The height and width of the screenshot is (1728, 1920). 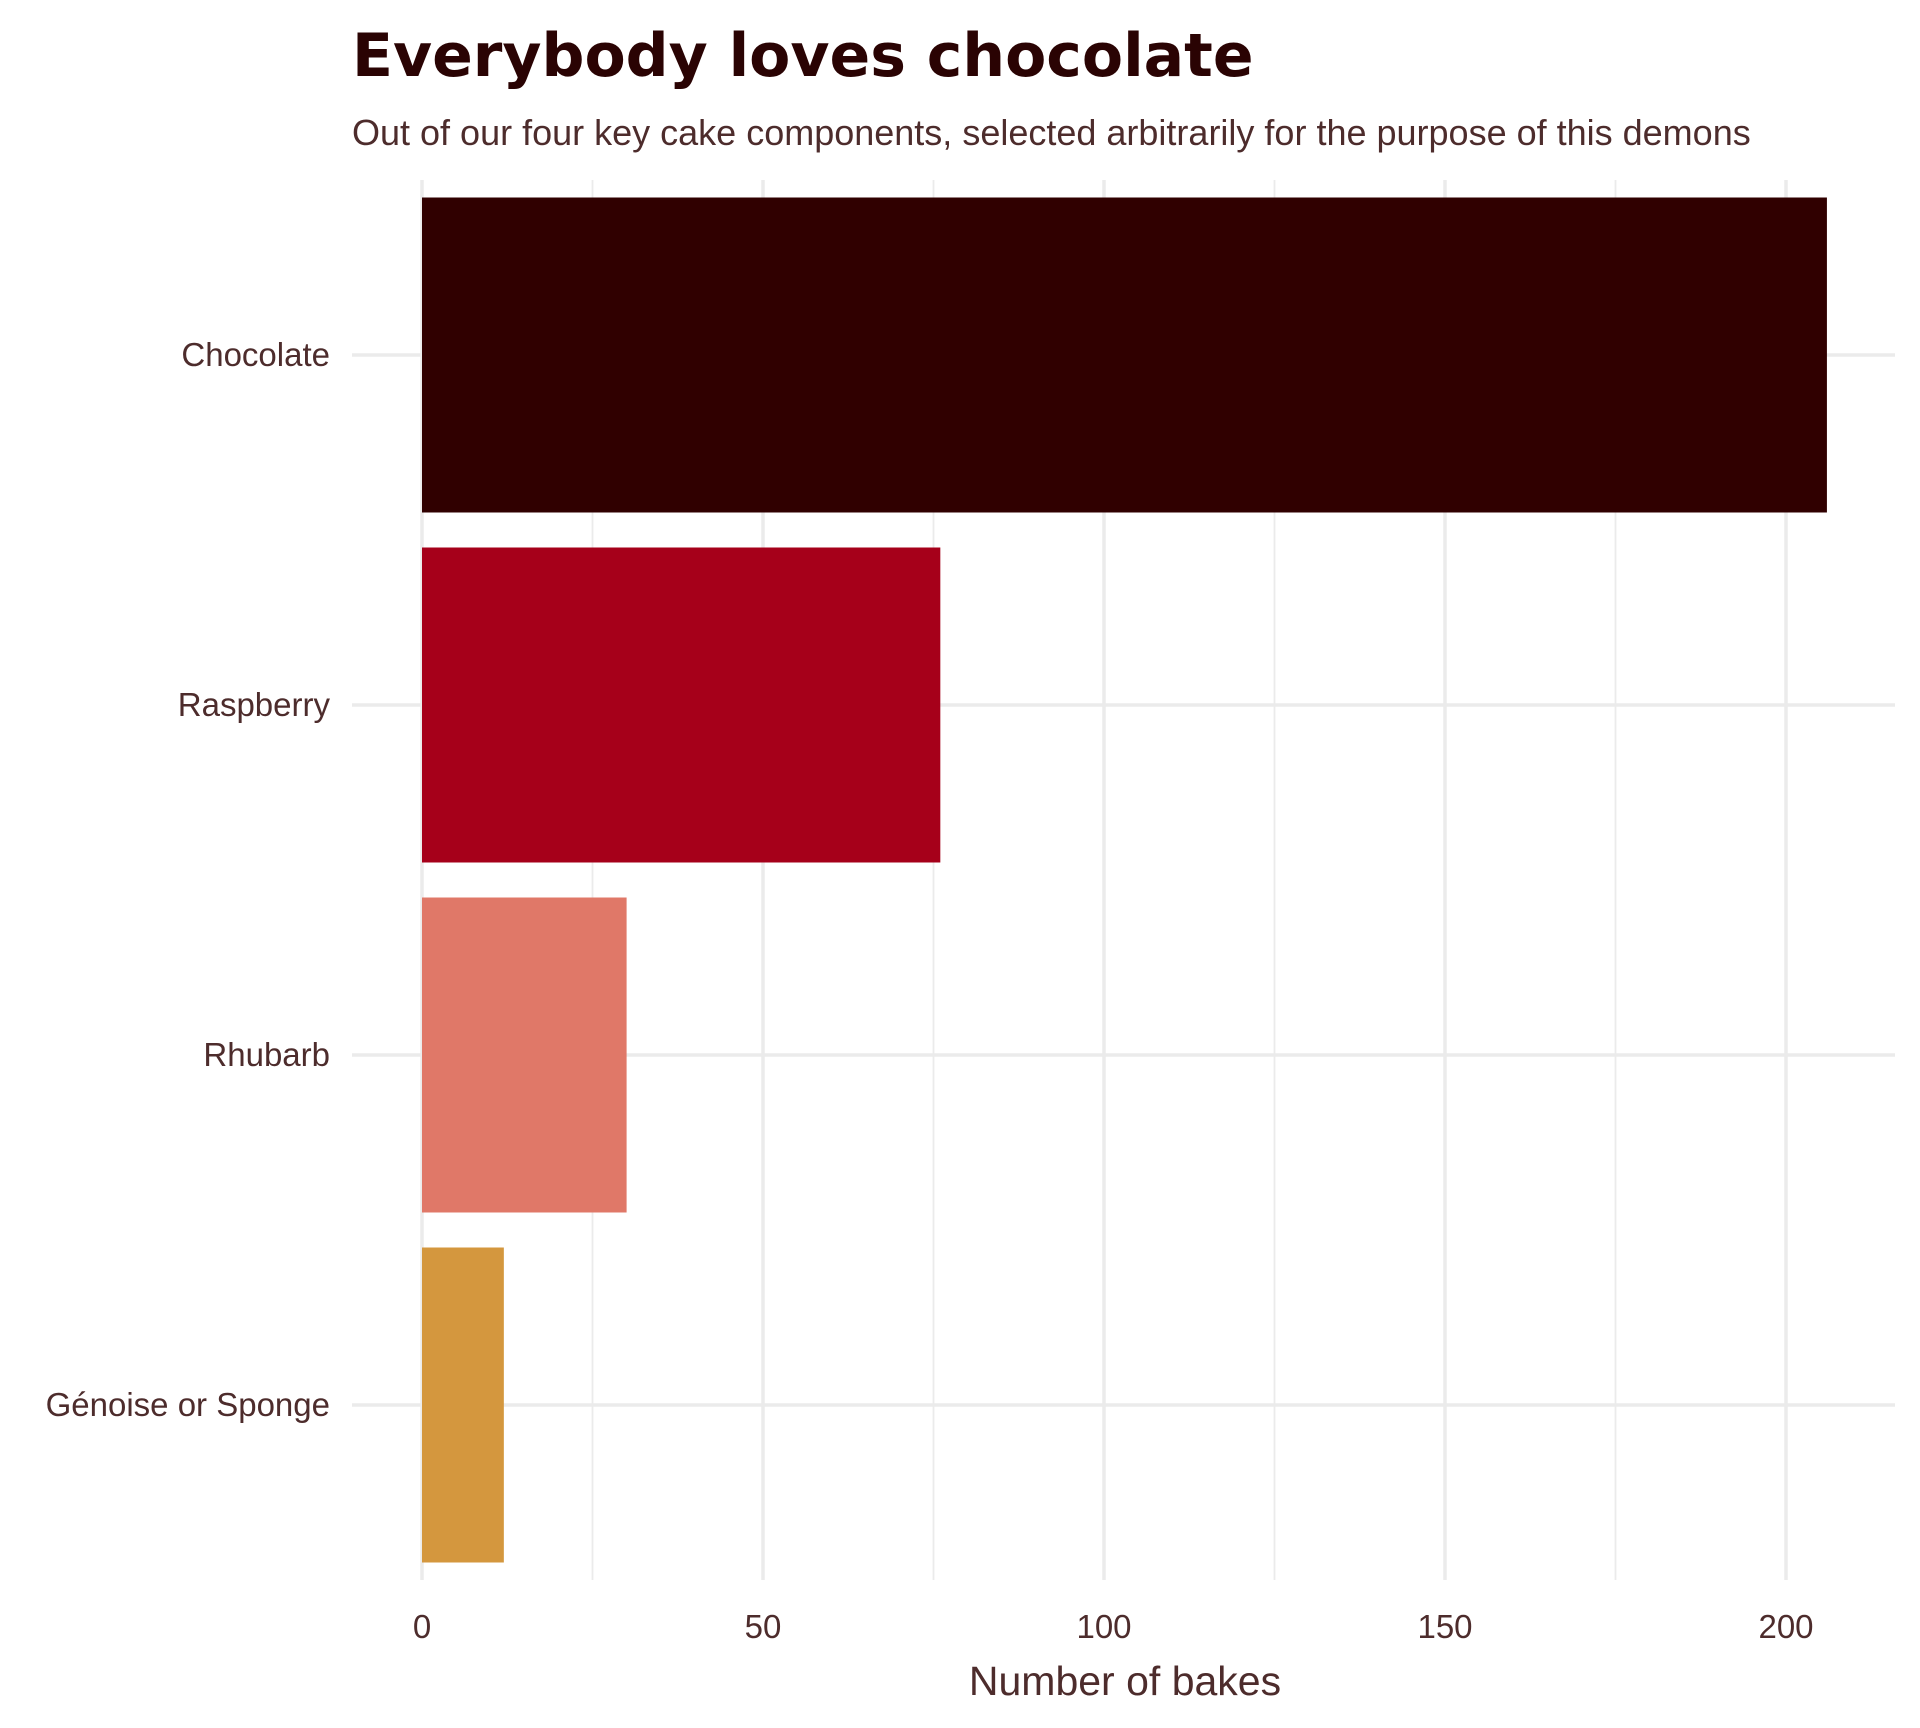 I want to click on bar-rhubarb, so click(x=524, y=1055).